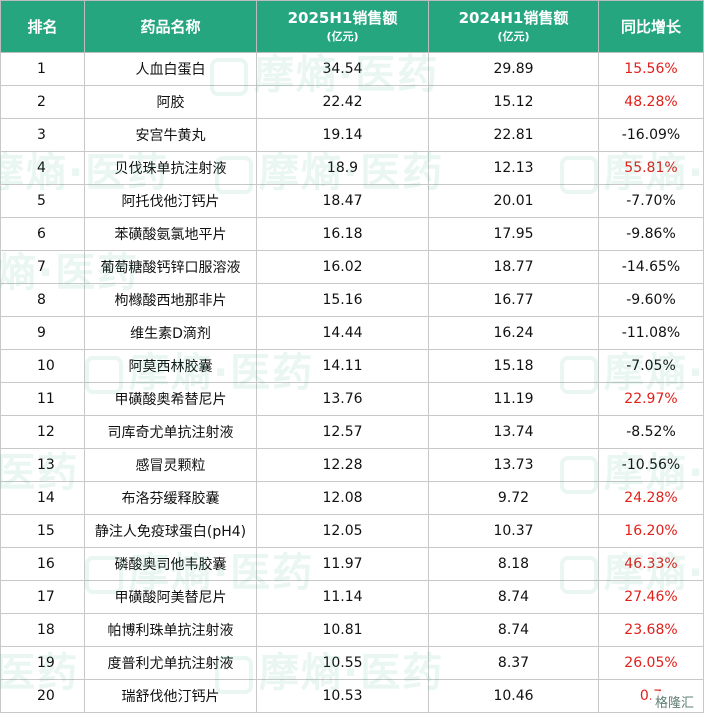  Describe the element at coordinates (42, 201) in the screenshot. I see `rank-cell: 5` at that location.